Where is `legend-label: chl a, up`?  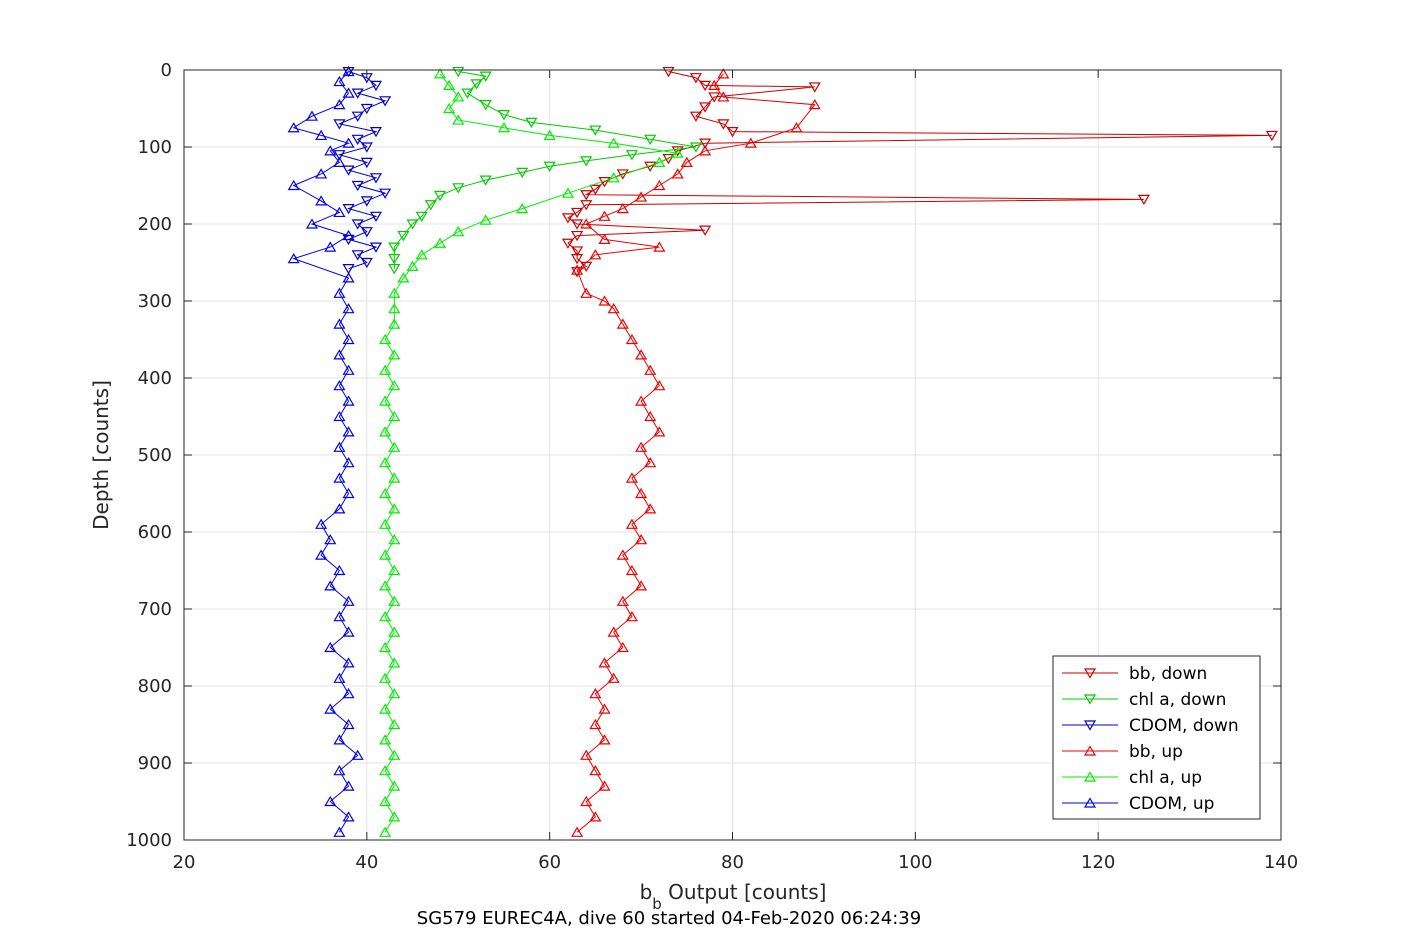 legend-label: chl a, up is located at coordinates (1165, 778).